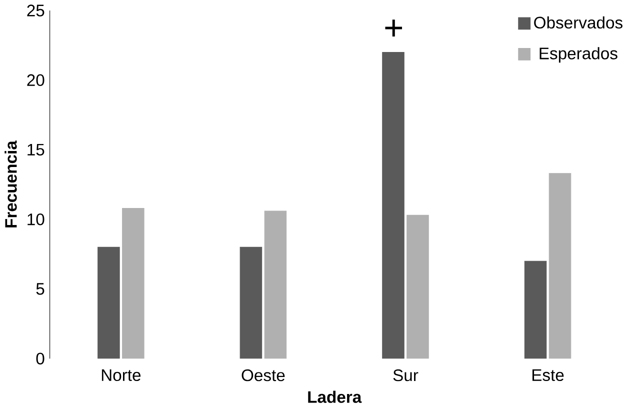 This screenshot has height=408, width=630. What do you see at coordinates (405, 376) in the screenshot?
I see `x-tick-label: Sur` at bounding box center [405, 376].